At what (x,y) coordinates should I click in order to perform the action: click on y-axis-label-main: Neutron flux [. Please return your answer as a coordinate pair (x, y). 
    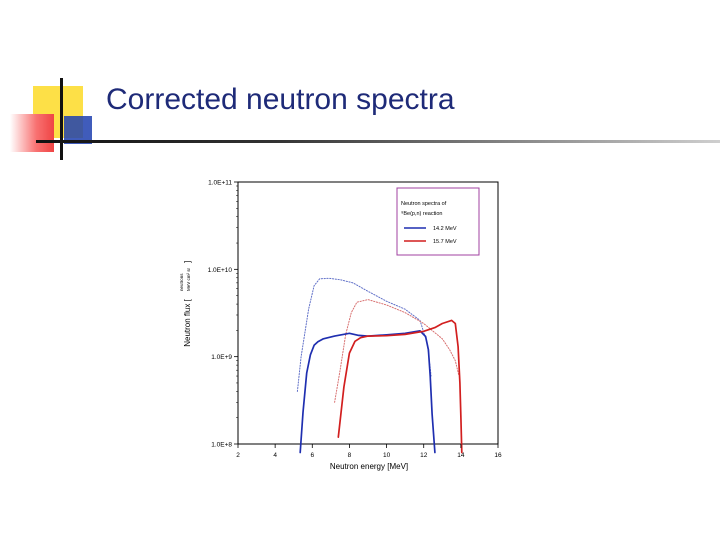
    Looking at the image, I should click on (187, 322).